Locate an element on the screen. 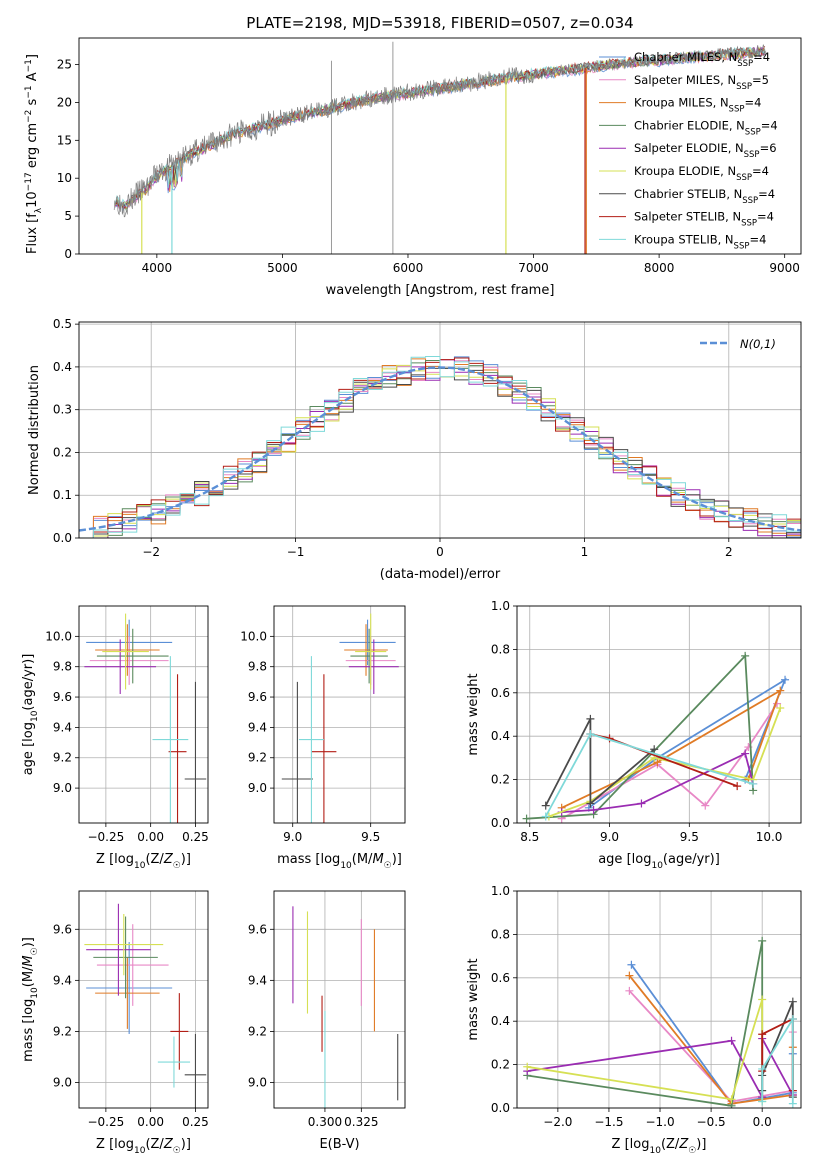 The width and height of the screenshot is (819, 1170). x-tick-label: 10.0 is located at coordinates (769, 837).